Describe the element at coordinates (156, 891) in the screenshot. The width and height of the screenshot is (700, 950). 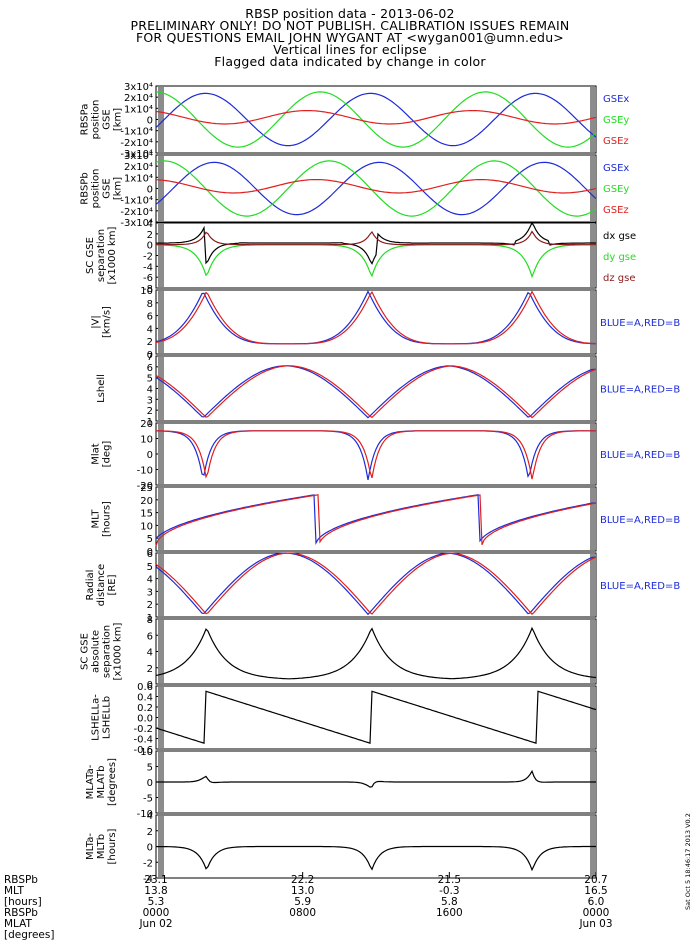
I see `x-tick-value: 13.8` at that location.